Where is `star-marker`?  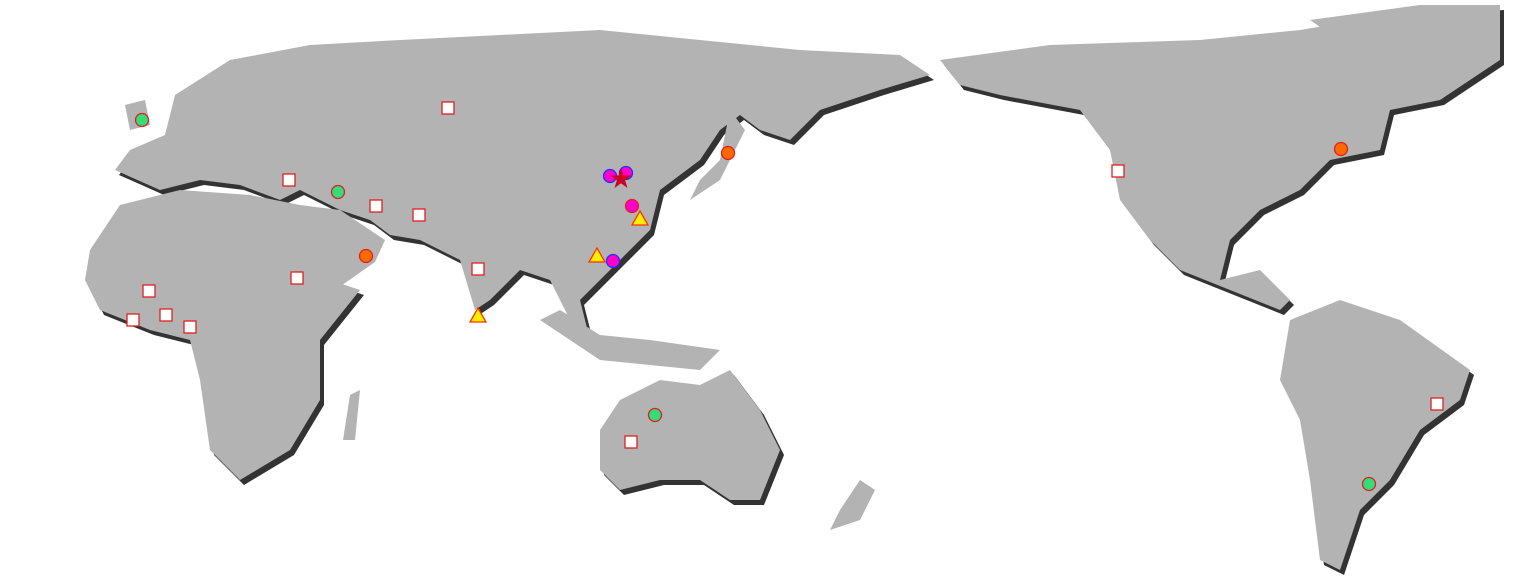
star-marker is located at coordinates (621, 177).